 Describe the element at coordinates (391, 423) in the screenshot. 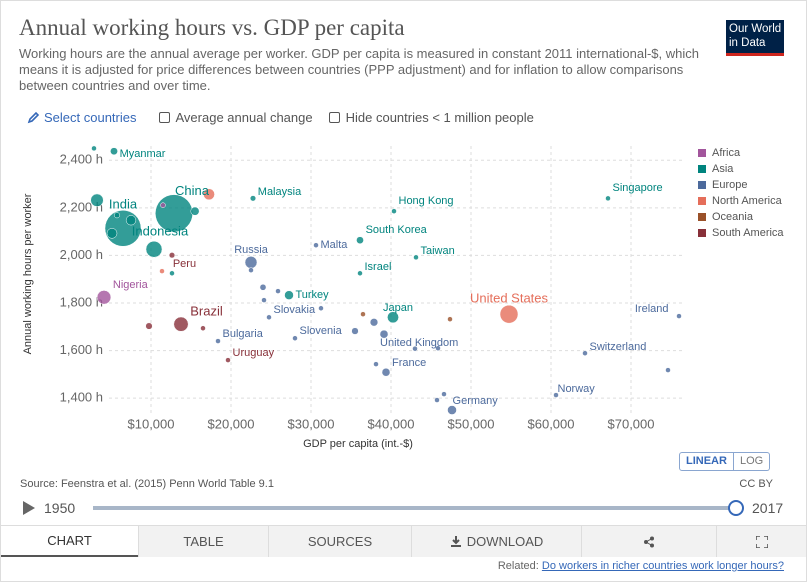

I see `x-tick-label: $40,000` at that location.